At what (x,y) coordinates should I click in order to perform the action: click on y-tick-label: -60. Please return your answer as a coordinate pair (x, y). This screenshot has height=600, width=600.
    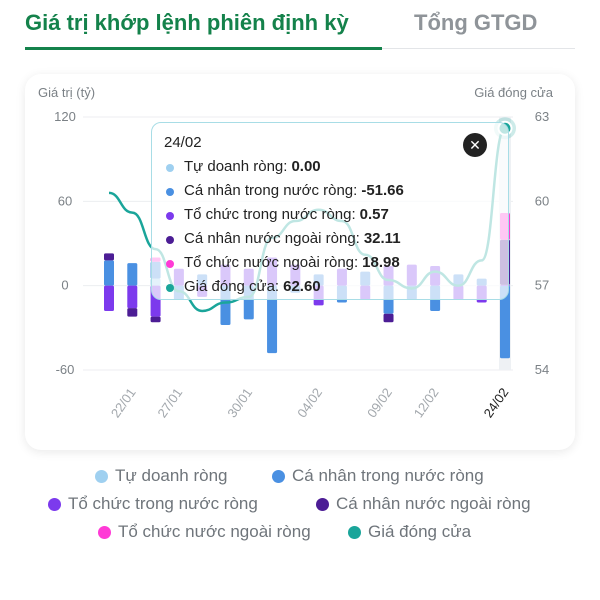
    Looking at the image, I should click on (65, 369).